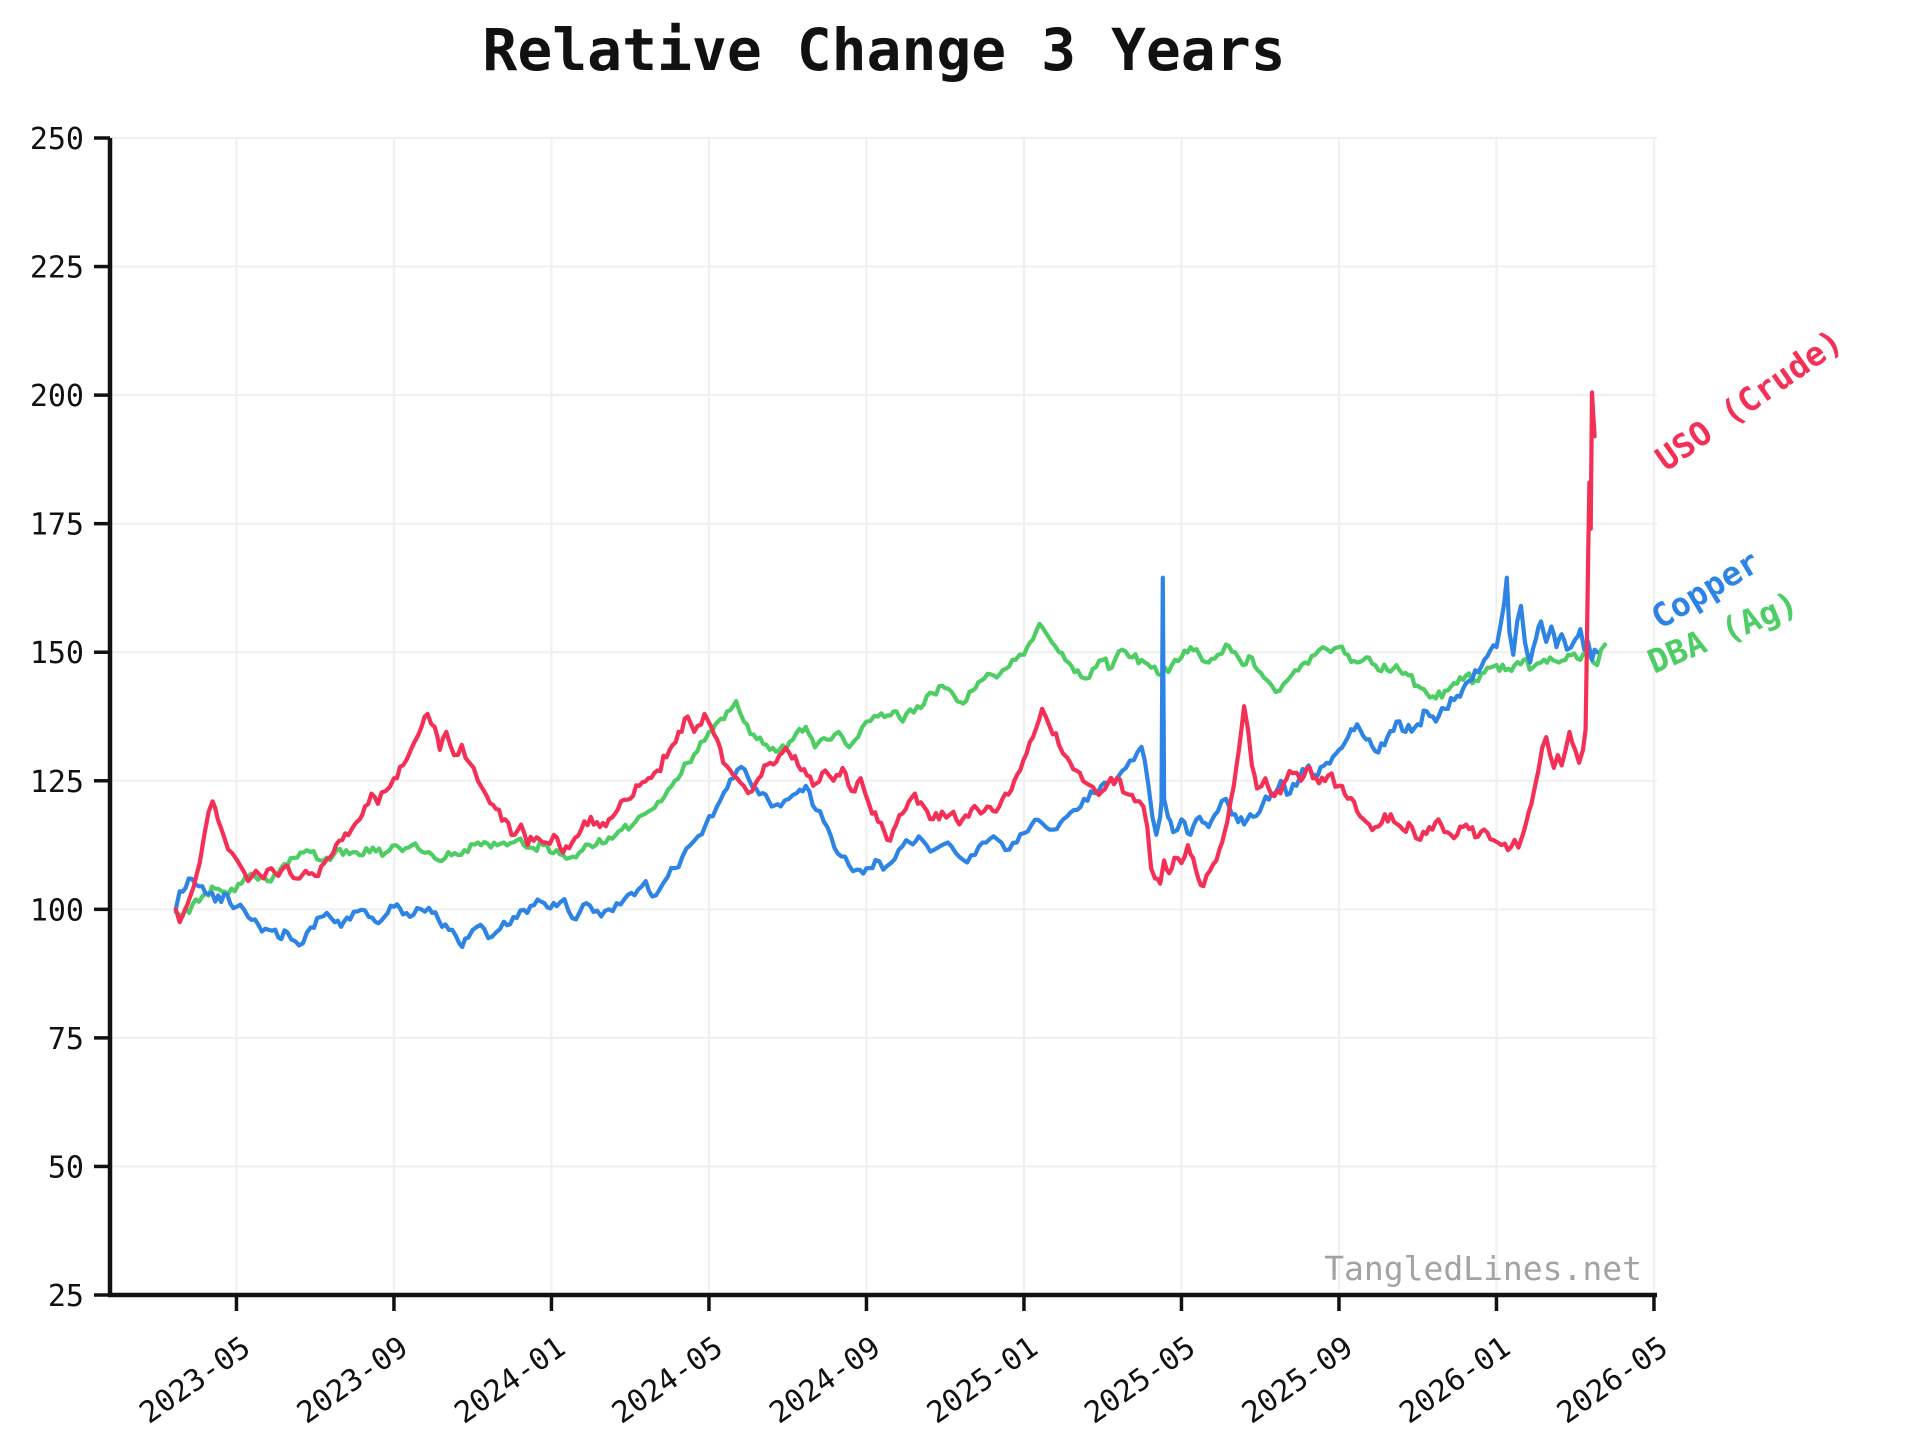 The width and height of the screenshot is (1920, 1440). I want to click on x-tick-label: 2024-05, so click(668, 1380).